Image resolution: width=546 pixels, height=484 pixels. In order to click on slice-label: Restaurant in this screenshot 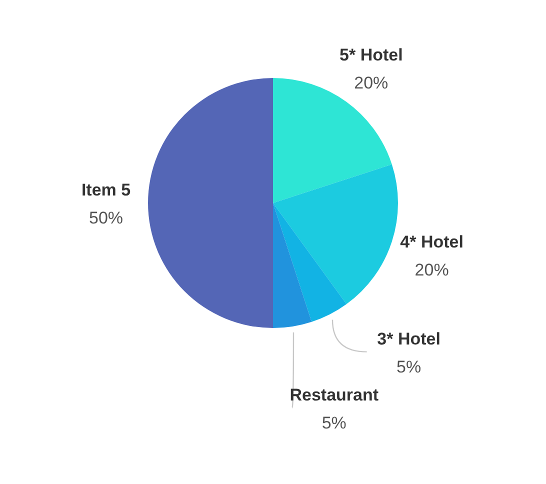, I will do `click(334, 394)`.